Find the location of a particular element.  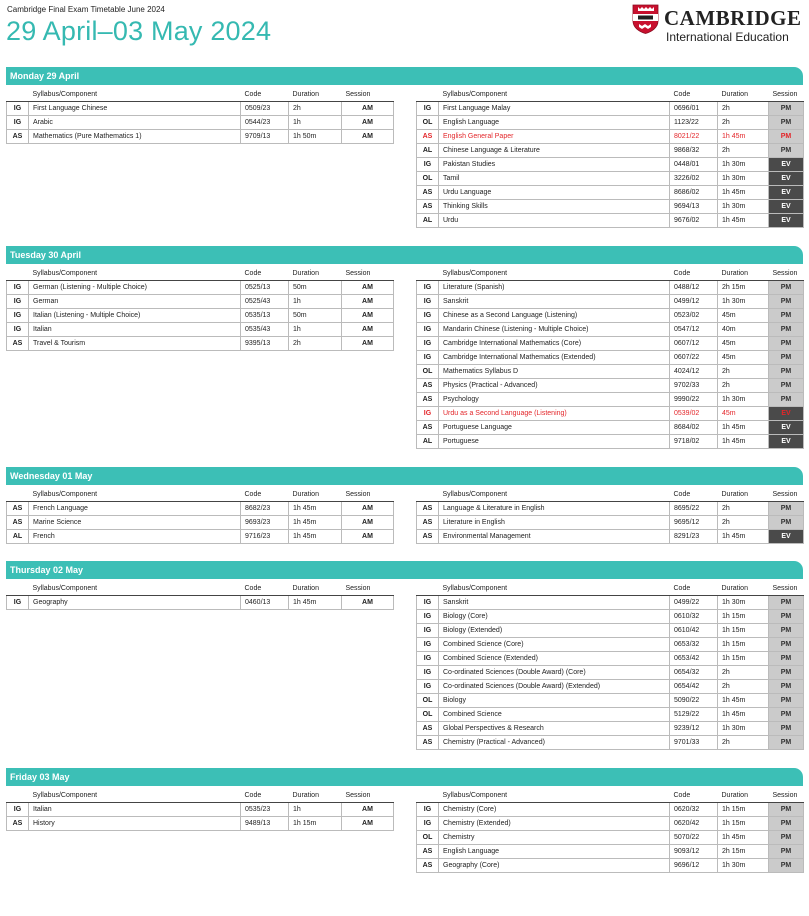

syllabus-cell: Thinking Skills is located at coordinates (554, 206).